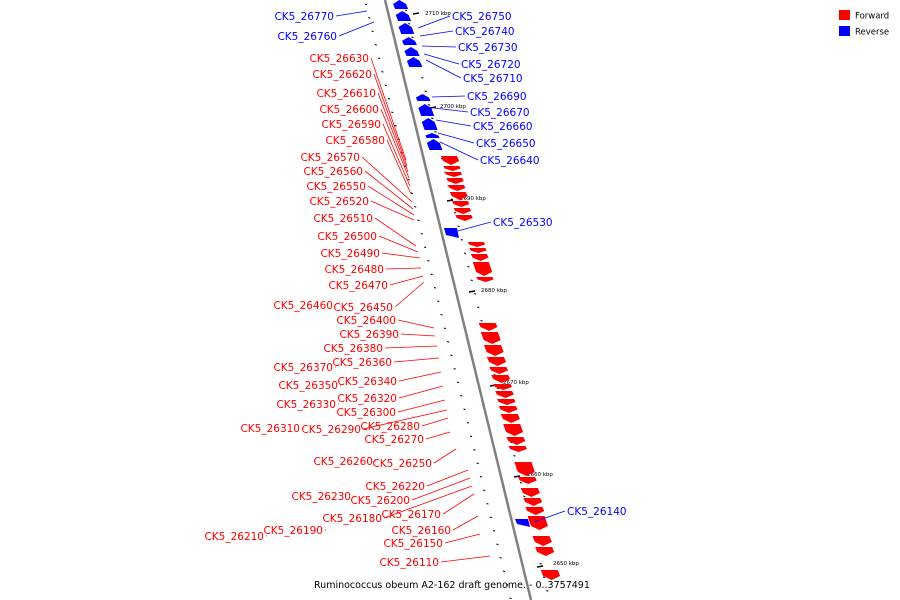  I want to click on gene-label-ck5-26370: CK5_26370, so click(303, 368).